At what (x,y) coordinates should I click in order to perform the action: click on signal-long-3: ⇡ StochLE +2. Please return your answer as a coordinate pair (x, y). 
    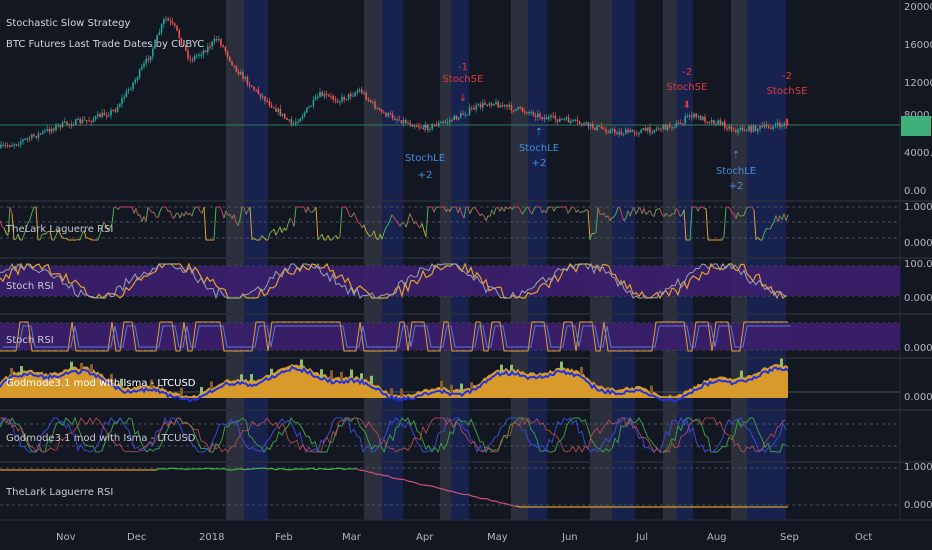
    Looking at the image, I should click on (736, 171).